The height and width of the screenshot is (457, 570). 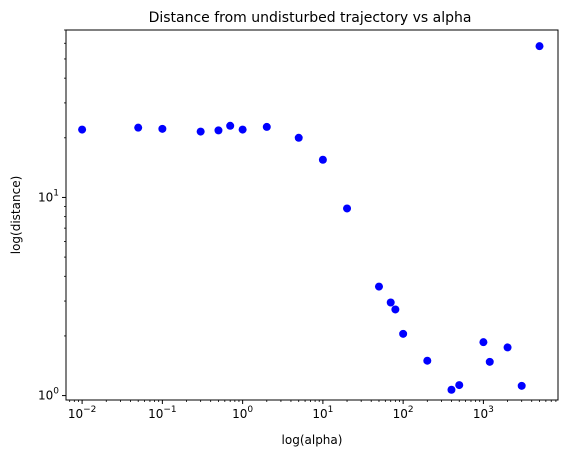 I want to click on x-tick-label: 10⁻², so click(x=82, y=413).